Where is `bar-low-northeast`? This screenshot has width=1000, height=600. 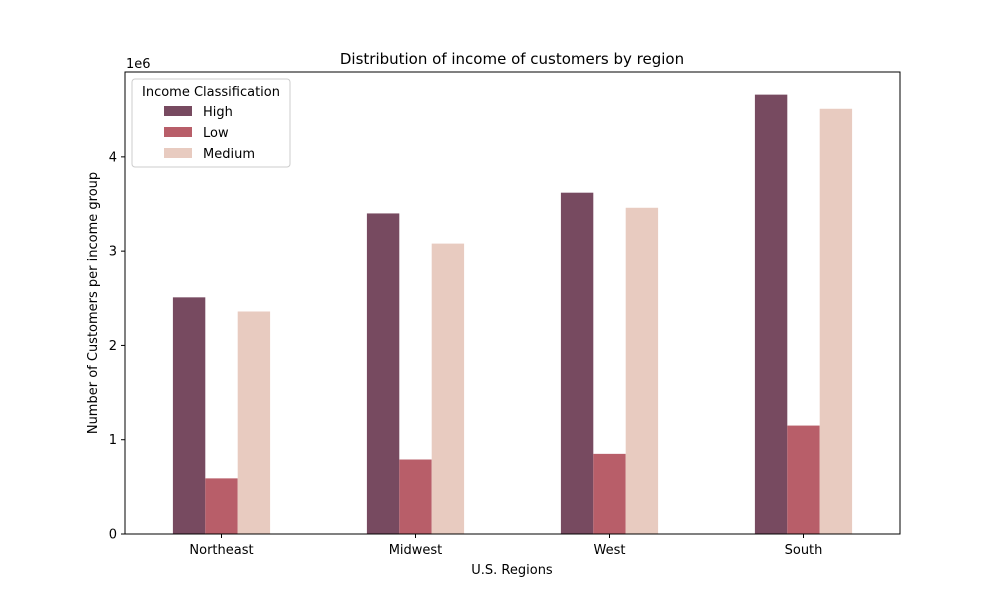 bar-low-northeast is located at coordinates (221, 506).